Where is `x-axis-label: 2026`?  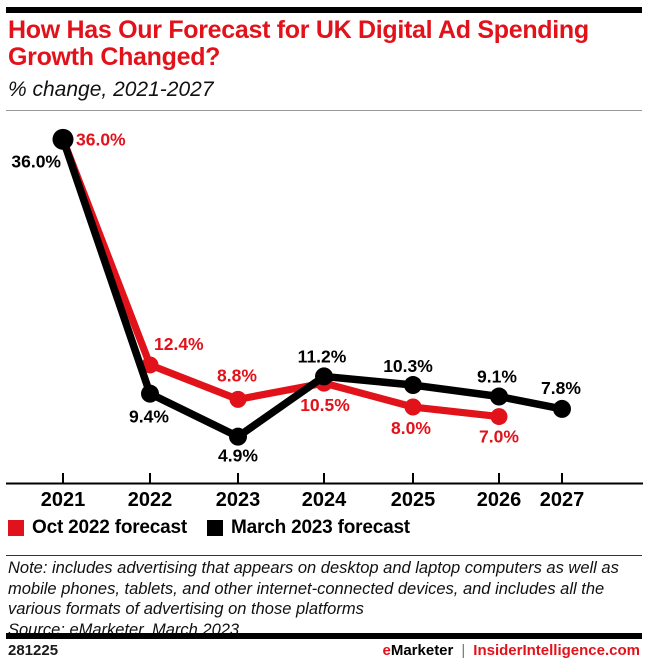 x-axis-label: 2026 is located at coordinates (499, 500).